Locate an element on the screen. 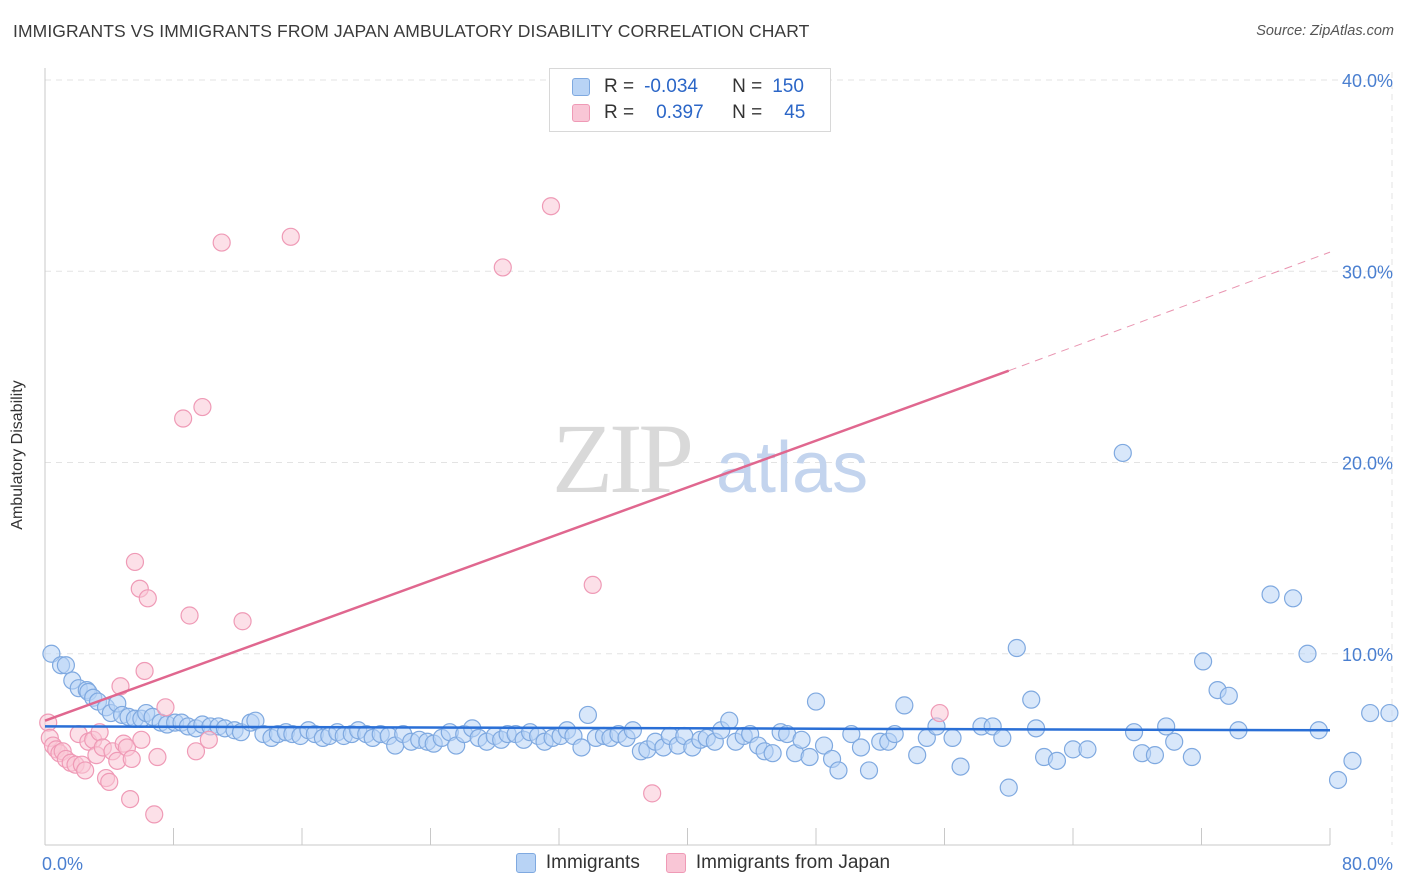 This screenshot has height=892, width=1406. legend-r-value: 0.397 is located at coordinates (680, 112).